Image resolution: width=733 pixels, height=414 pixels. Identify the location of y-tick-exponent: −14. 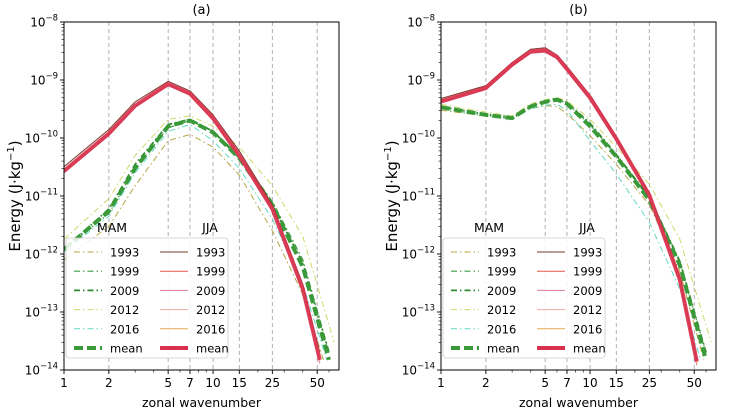
(49, 367).